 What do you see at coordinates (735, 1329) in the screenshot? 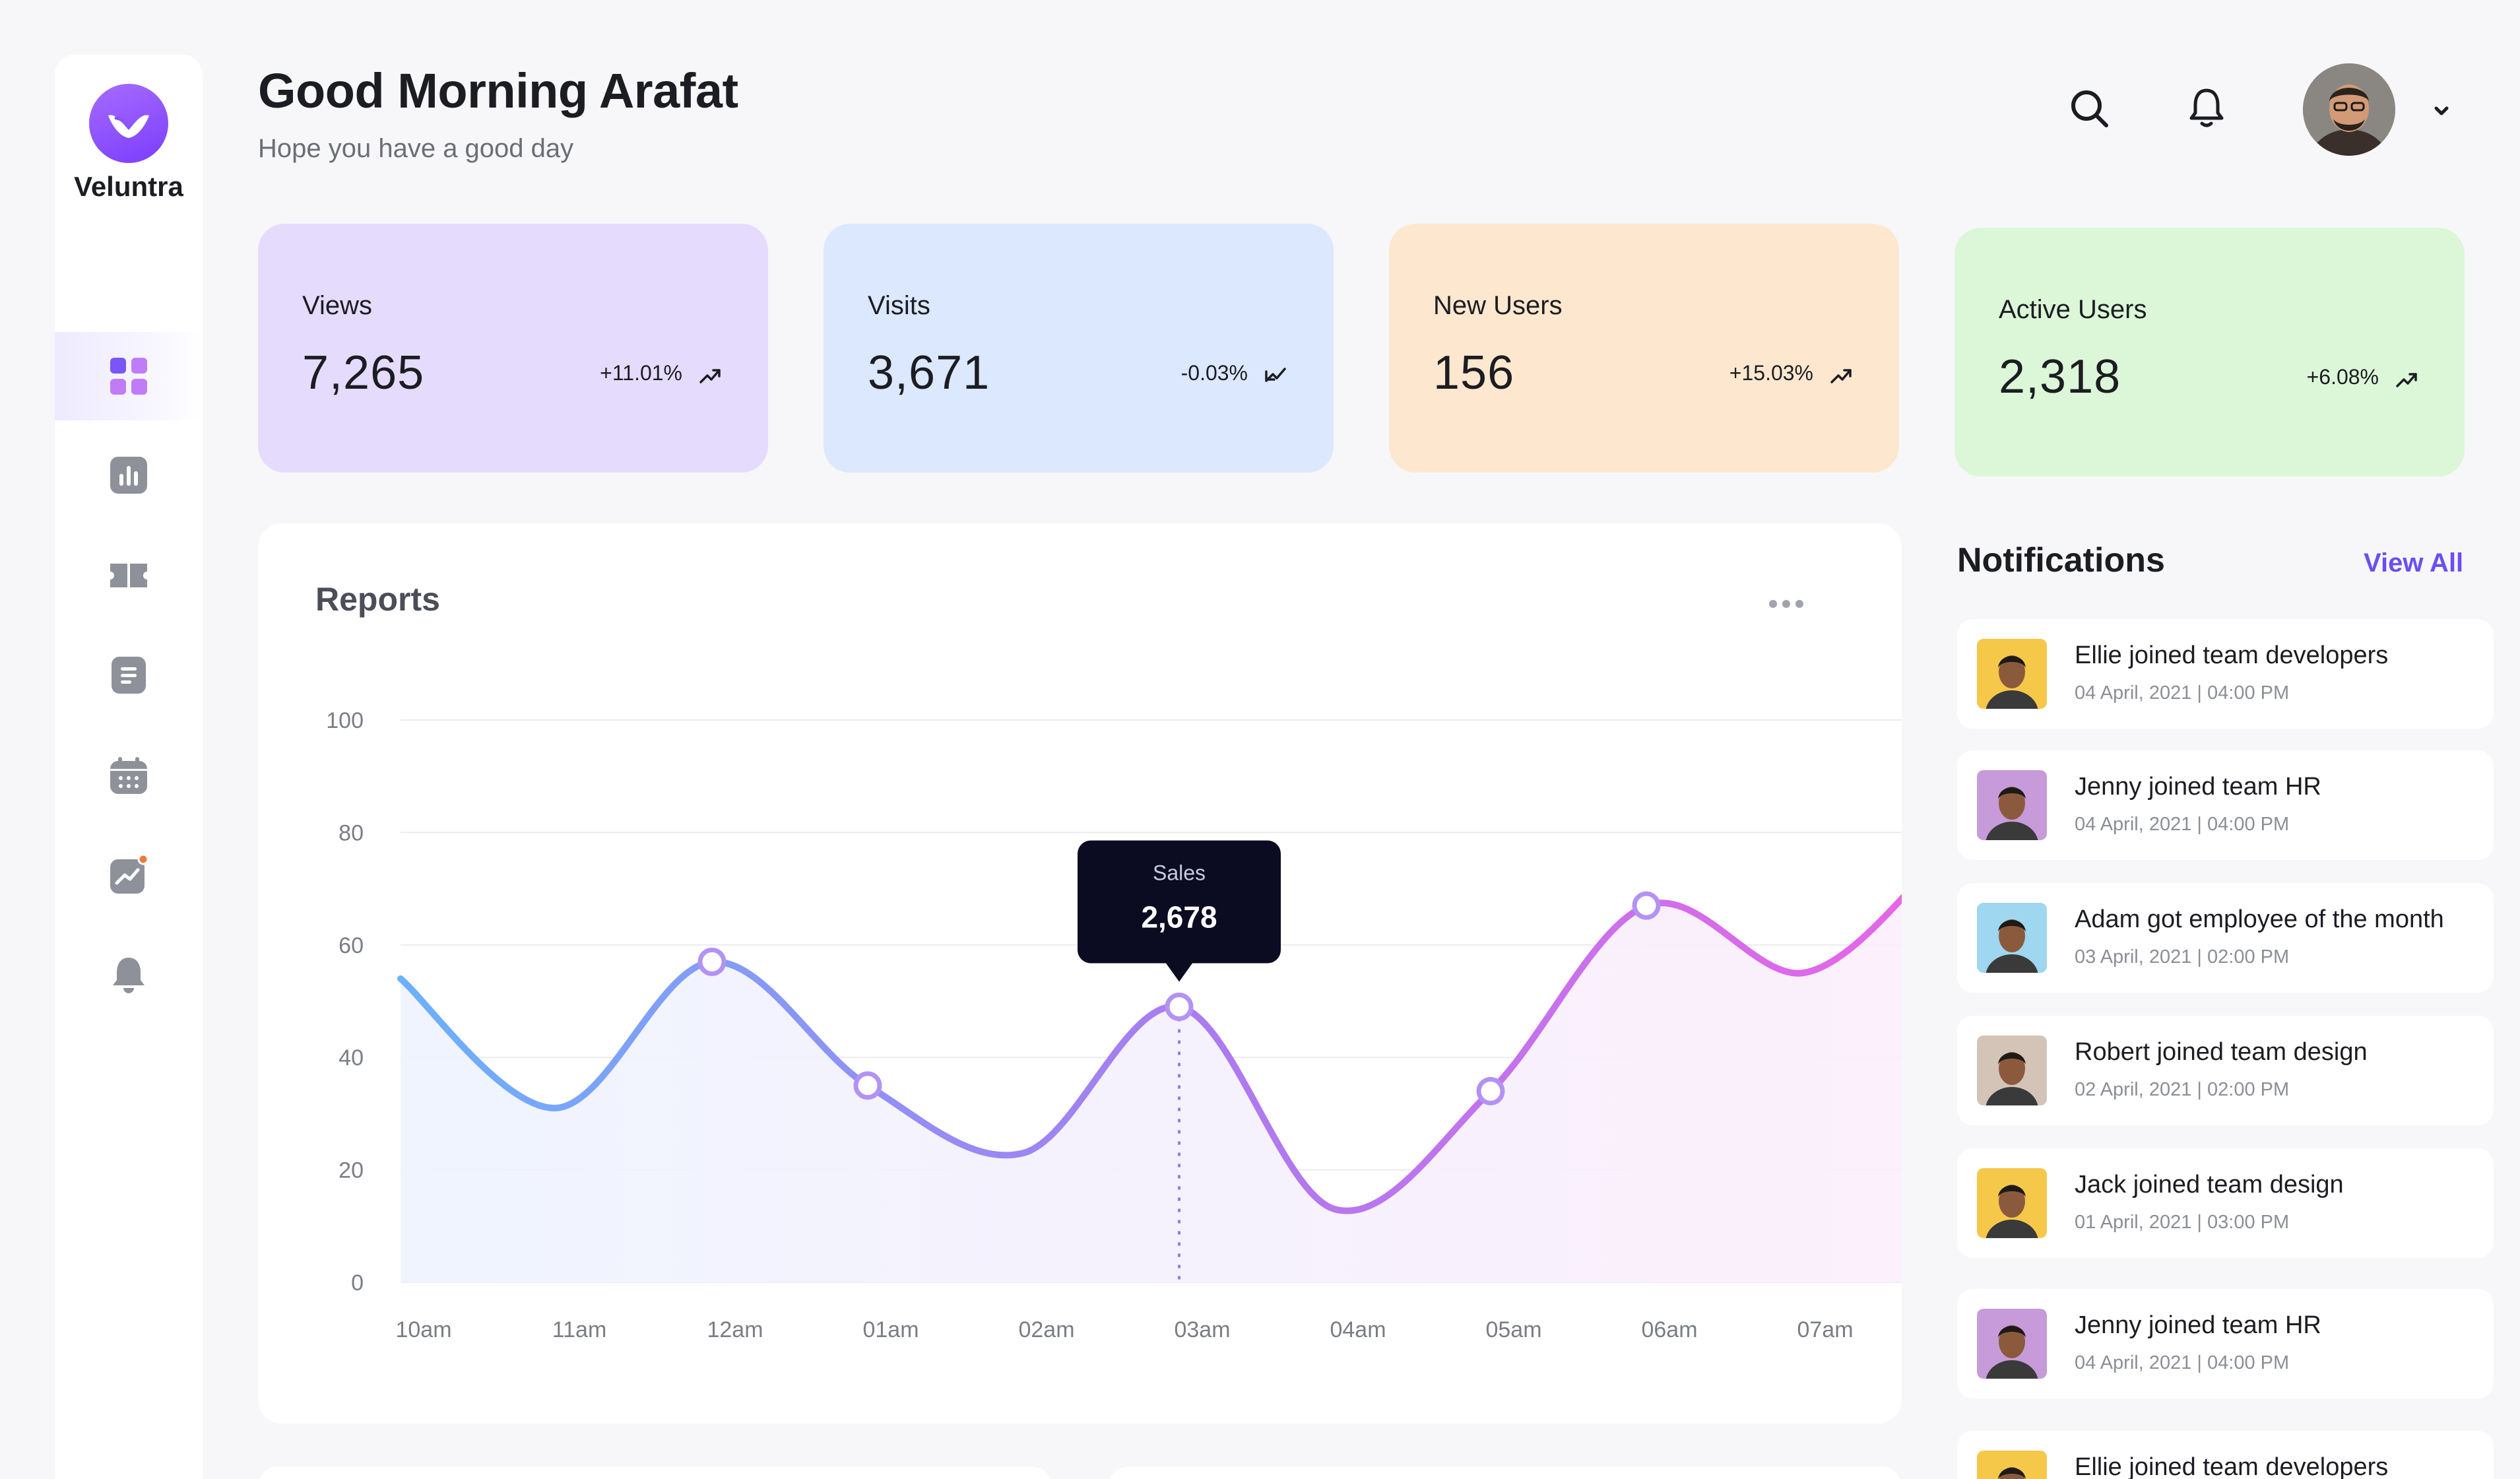
I see `x-tick-label: 12am` at bounding box center [735, 1329].